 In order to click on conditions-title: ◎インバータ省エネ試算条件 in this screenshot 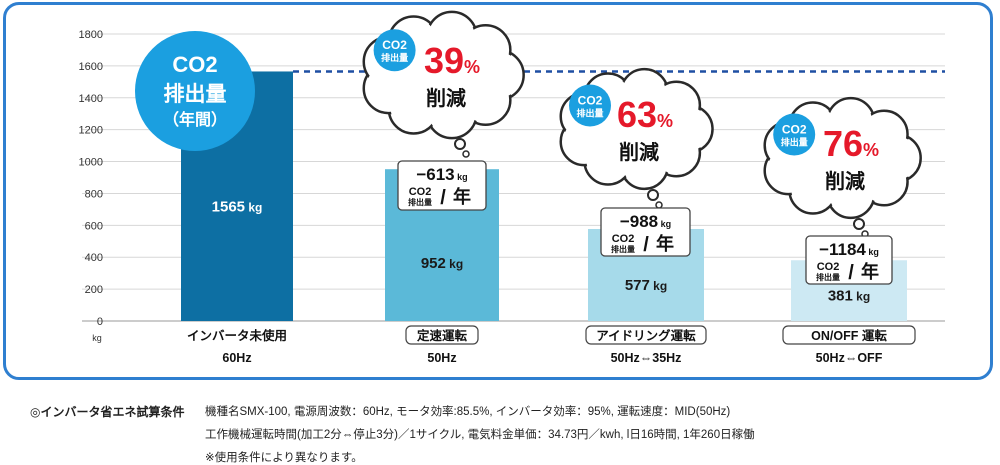, I will do `click(107, 412)`.